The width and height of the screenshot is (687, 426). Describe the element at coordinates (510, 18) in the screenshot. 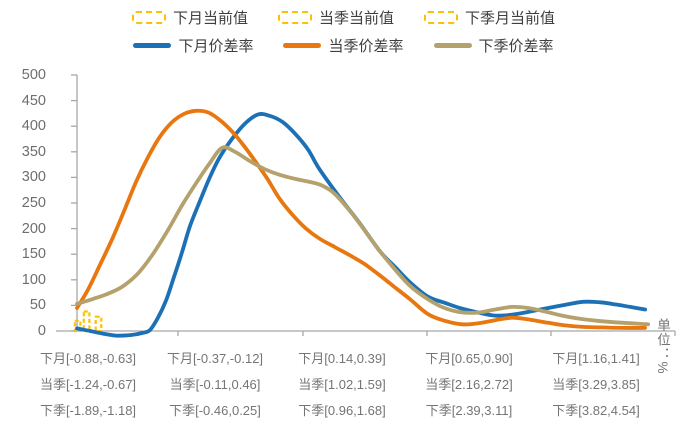

I see `legend-label: 下季月当前值` at that location.